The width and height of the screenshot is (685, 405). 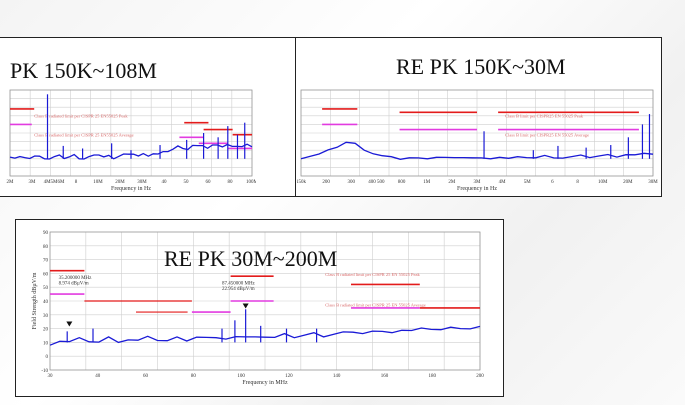 I want to click on x-tick-label: 150k, so click(x=302, y=182).